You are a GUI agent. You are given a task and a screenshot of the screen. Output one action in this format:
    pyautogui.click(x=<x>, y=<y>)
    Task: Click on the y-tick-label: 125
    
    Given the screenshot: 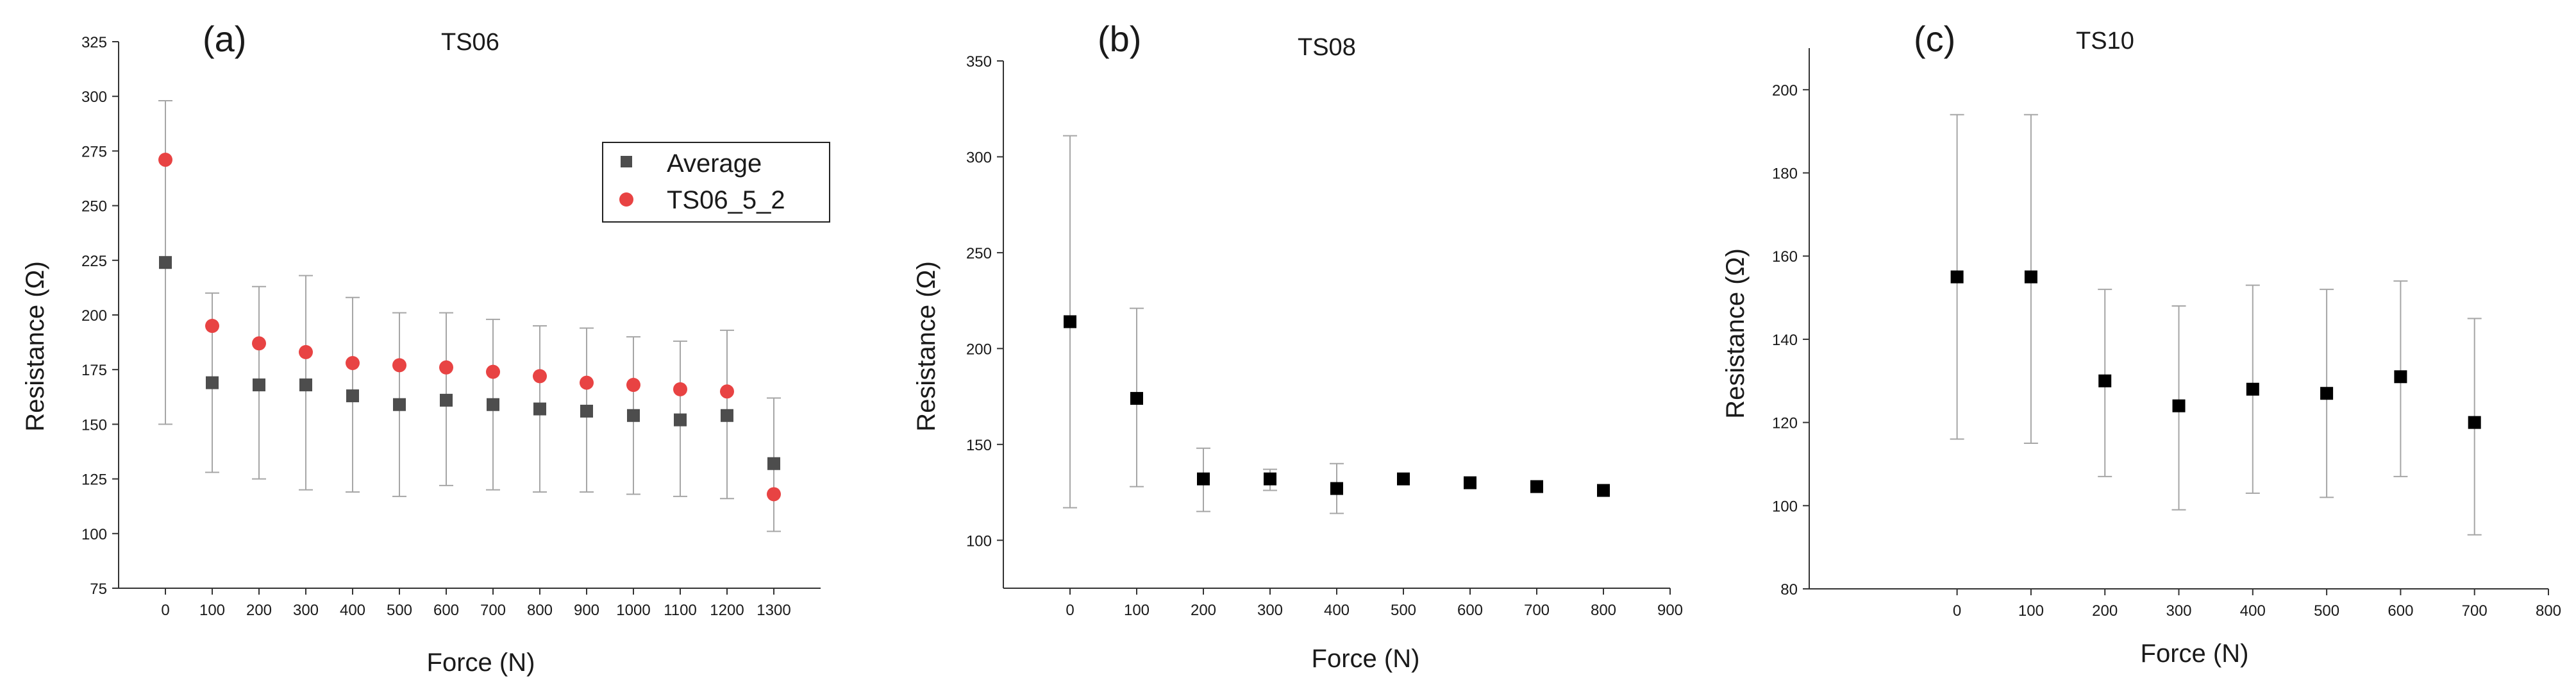 What is the action you would take?
    pyautogui.click(x=94, y=480)
    